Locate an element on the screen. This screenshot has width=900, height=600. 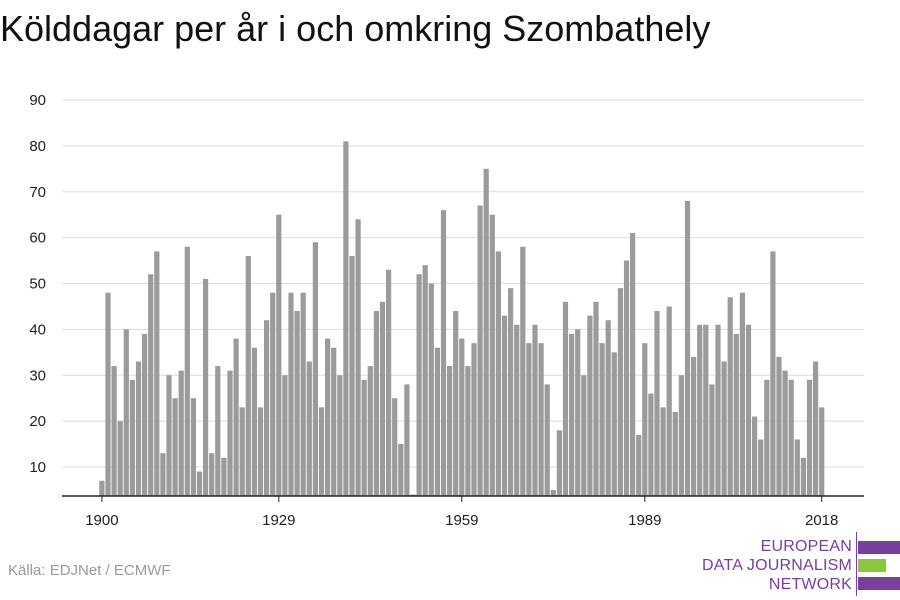
bar-1932 is located at coordinates (297, 403).